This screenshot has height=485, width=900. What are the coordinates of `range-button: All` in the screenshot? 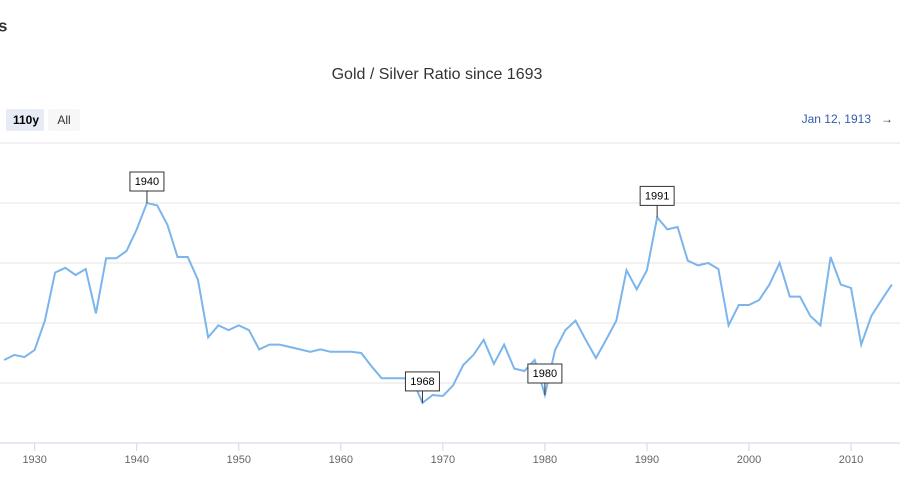 It's located at (63, 120).